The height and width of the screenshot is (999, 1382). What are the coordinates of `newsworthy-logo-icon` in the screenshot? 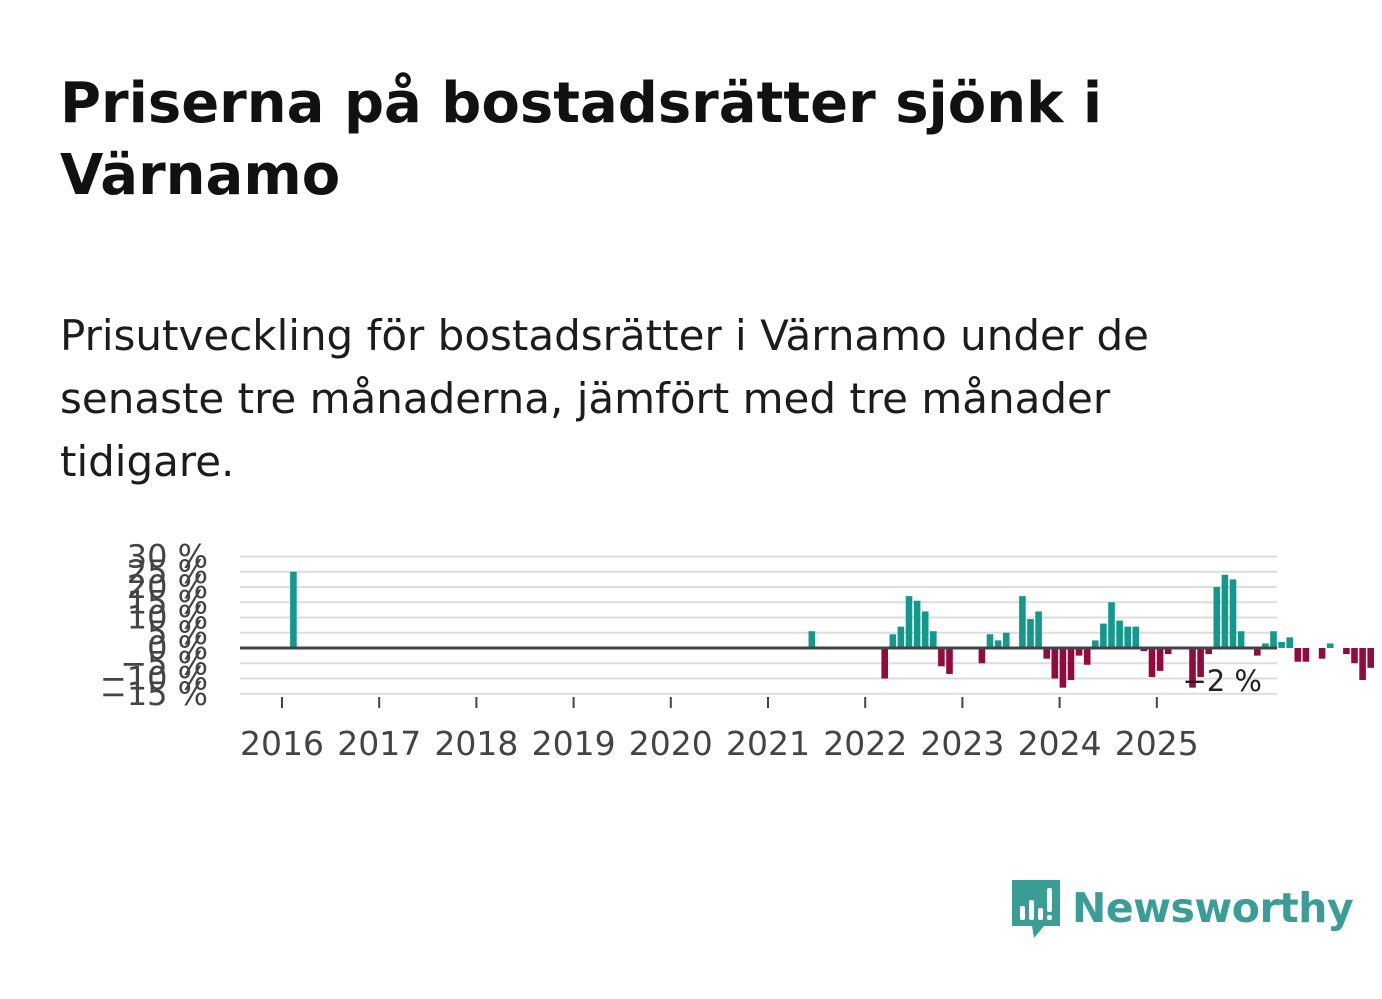 It's located at (1036, 909).